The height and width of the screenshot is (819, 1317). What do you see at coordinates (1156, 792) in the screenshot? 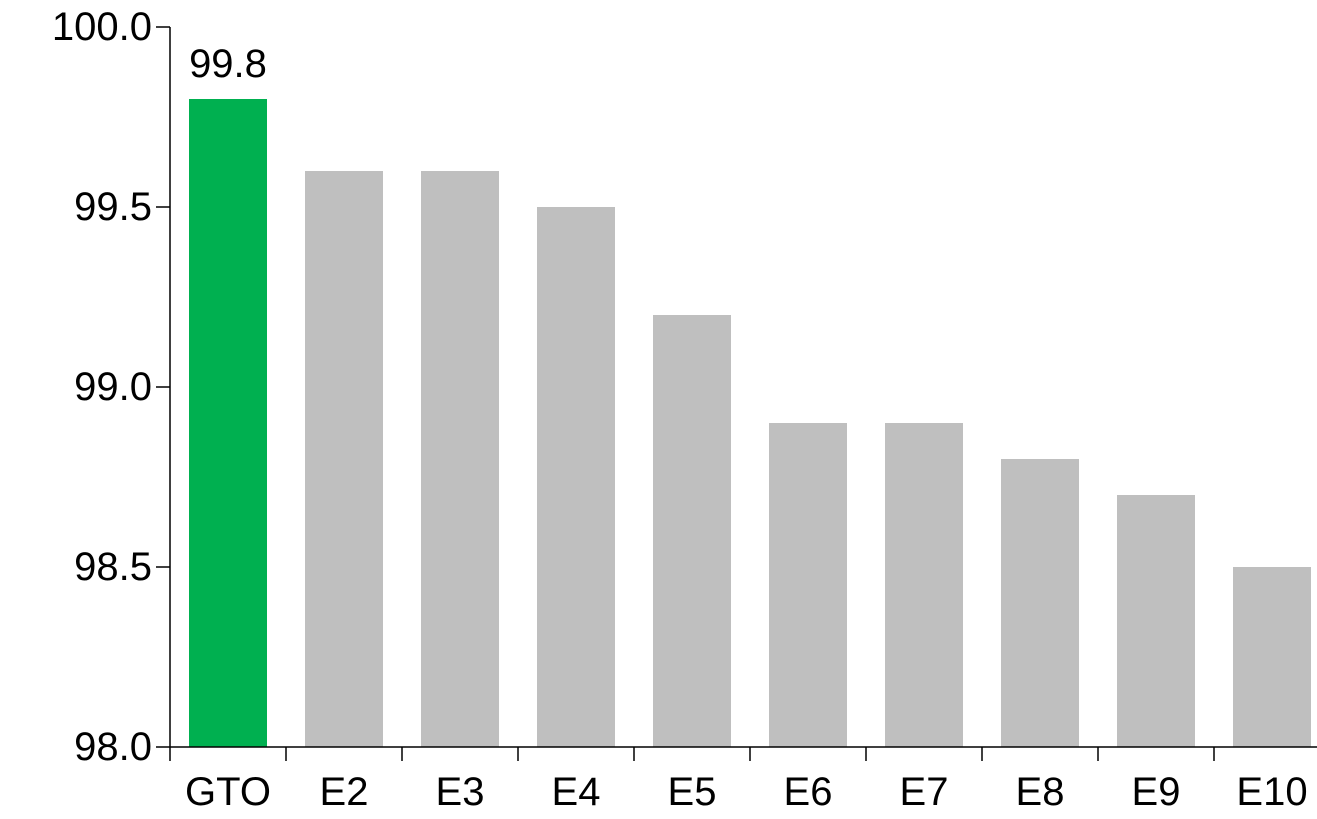
I see `x-tick-label-e9: E9` at bounding box center [1156, 792].